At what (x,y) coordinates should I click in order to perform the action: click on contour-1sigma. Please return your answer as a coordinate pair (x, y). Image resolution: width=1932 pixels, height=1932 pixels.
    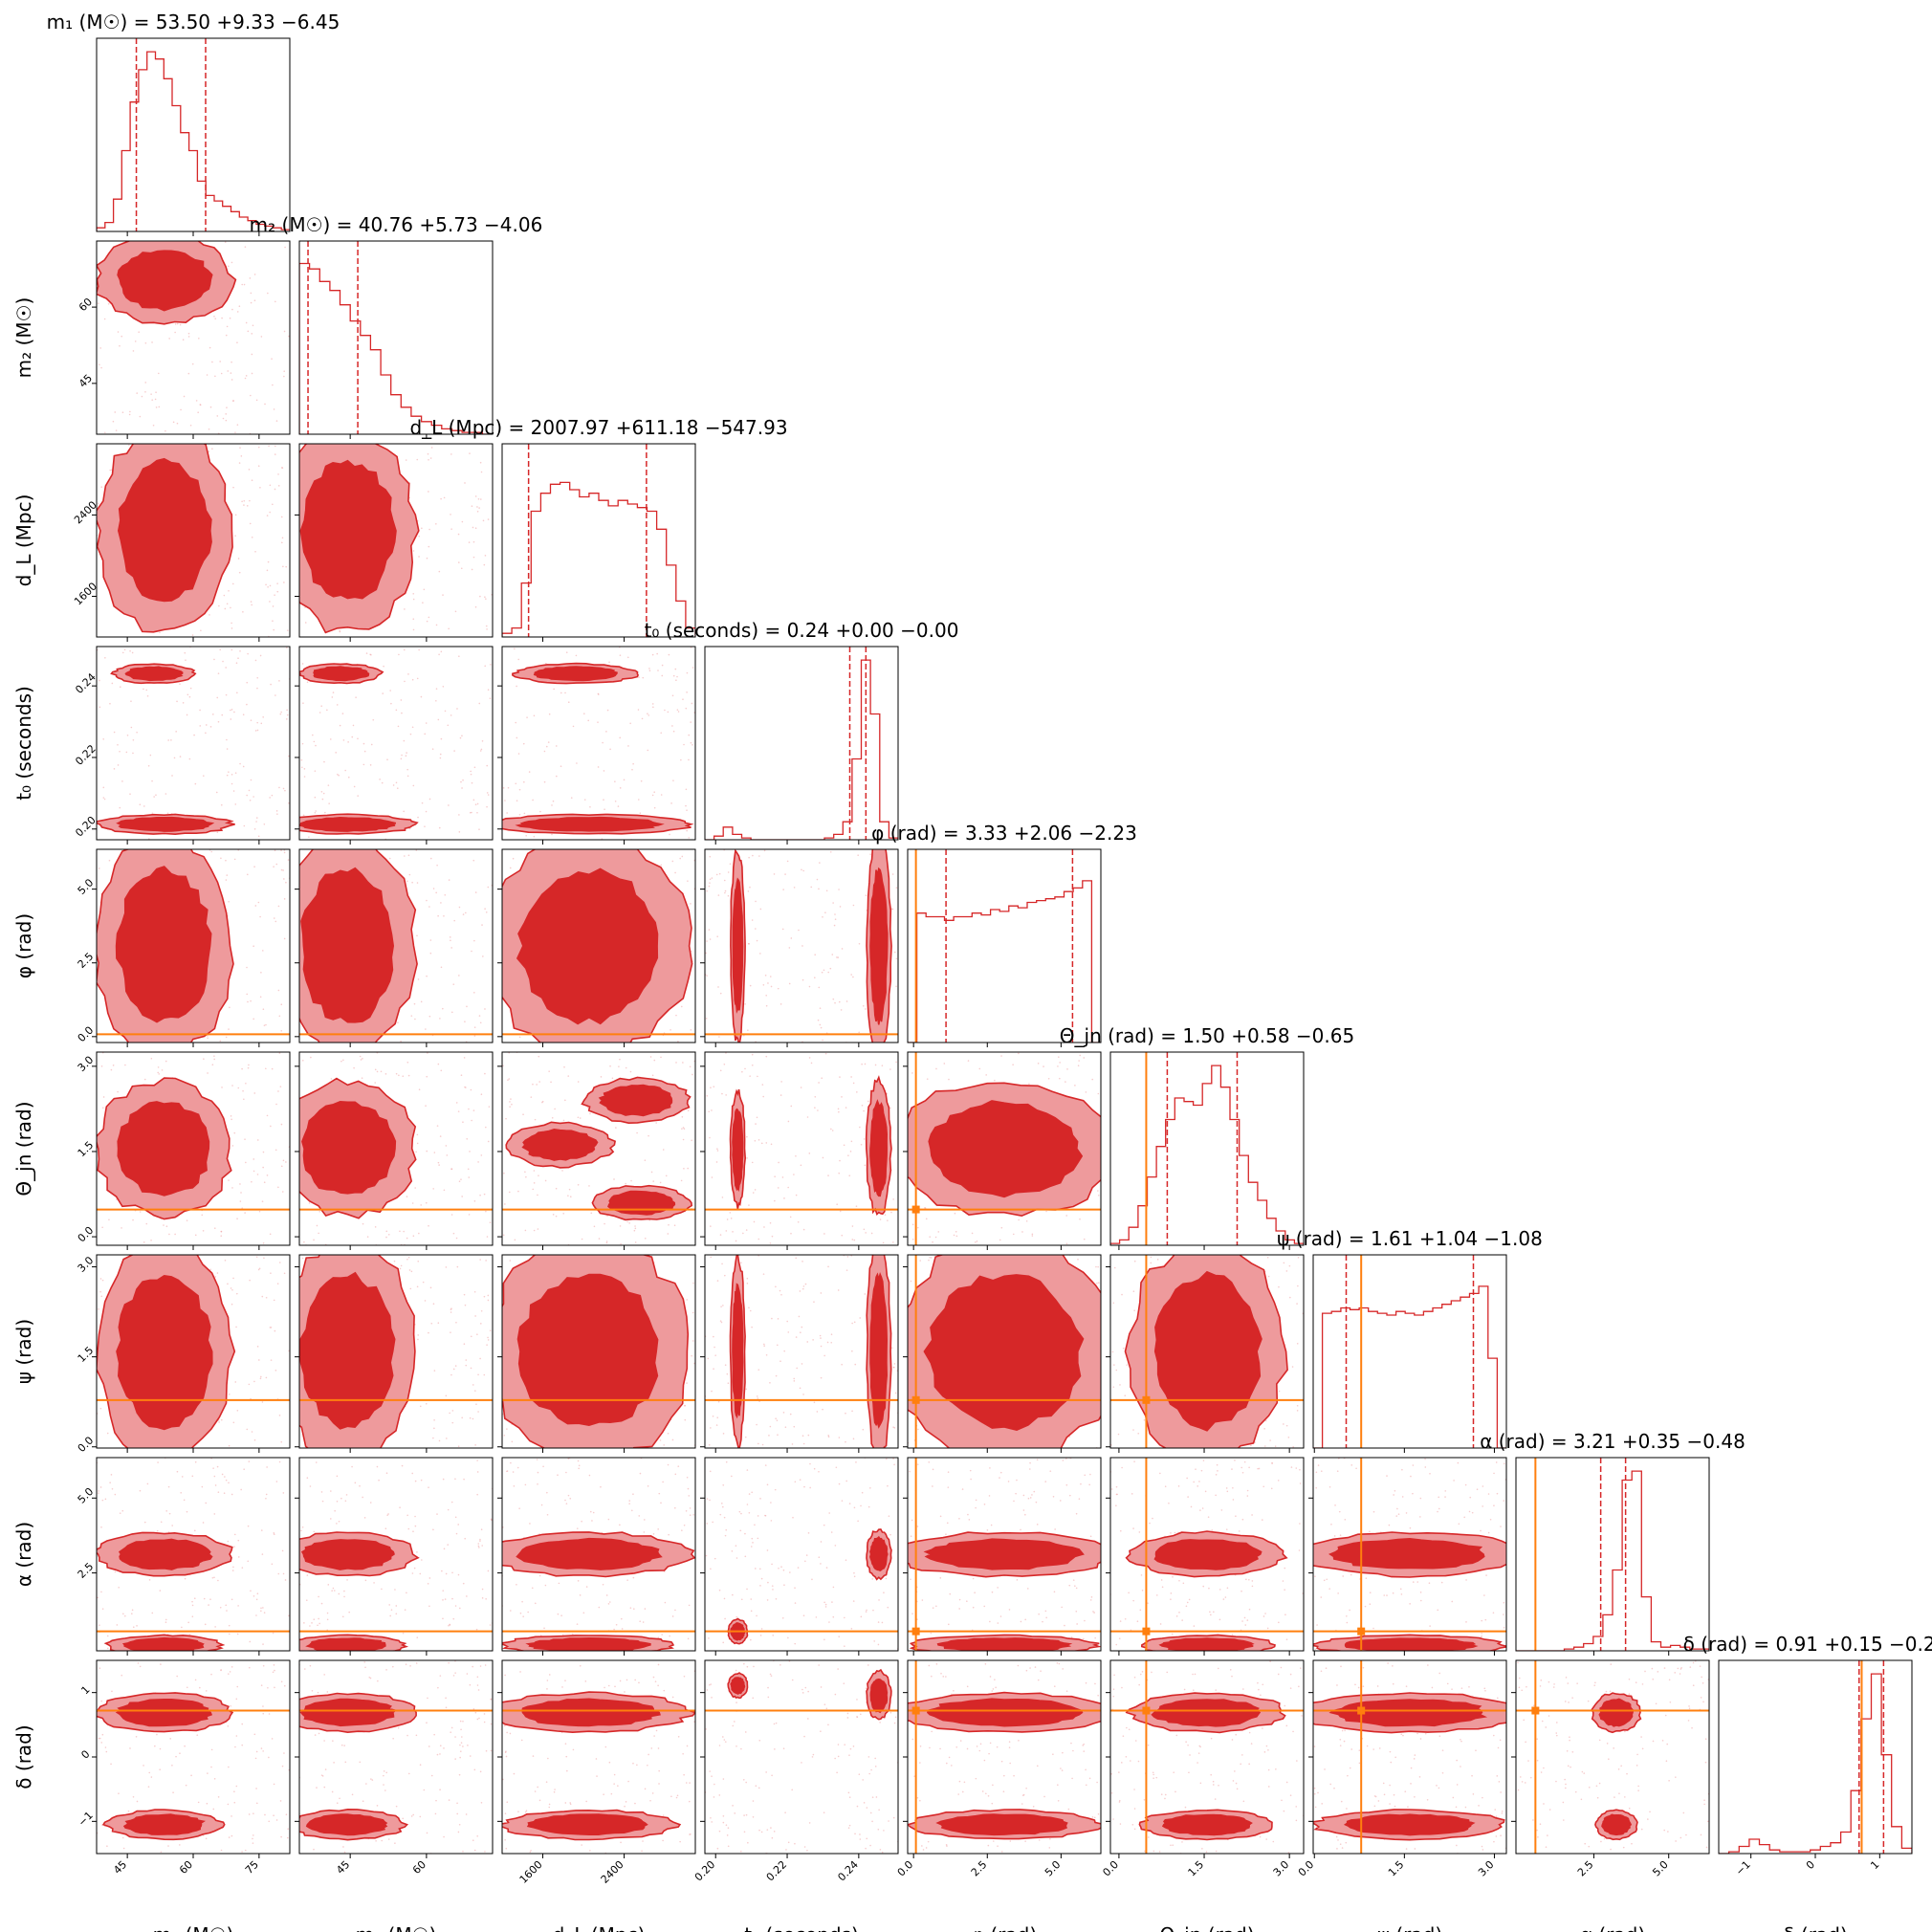
    Looking at the image, I should click on (879, 946).